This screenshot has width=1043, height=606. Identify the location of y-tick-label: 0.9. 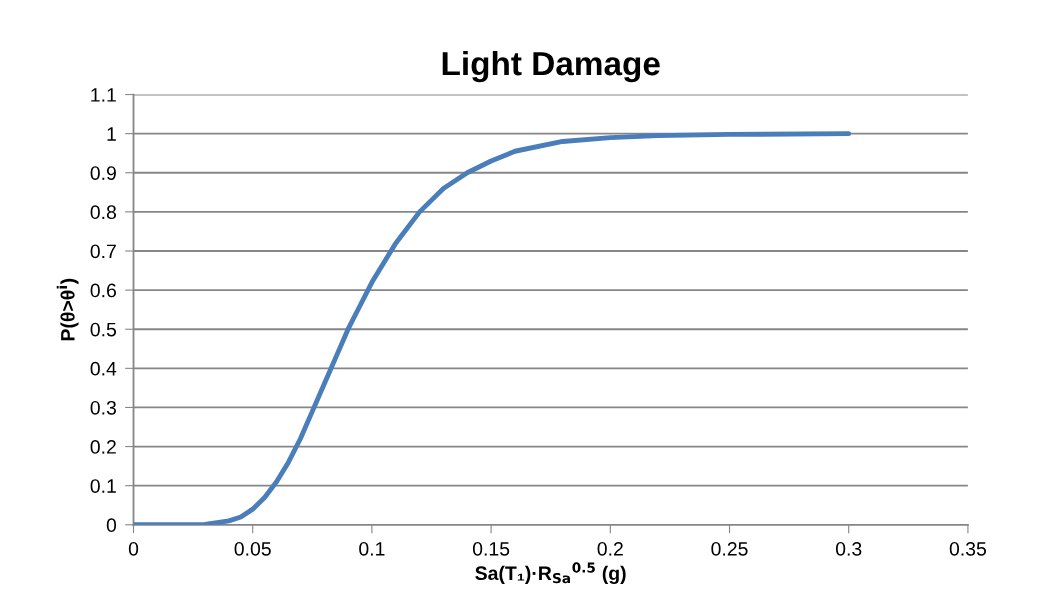
(103, 173).